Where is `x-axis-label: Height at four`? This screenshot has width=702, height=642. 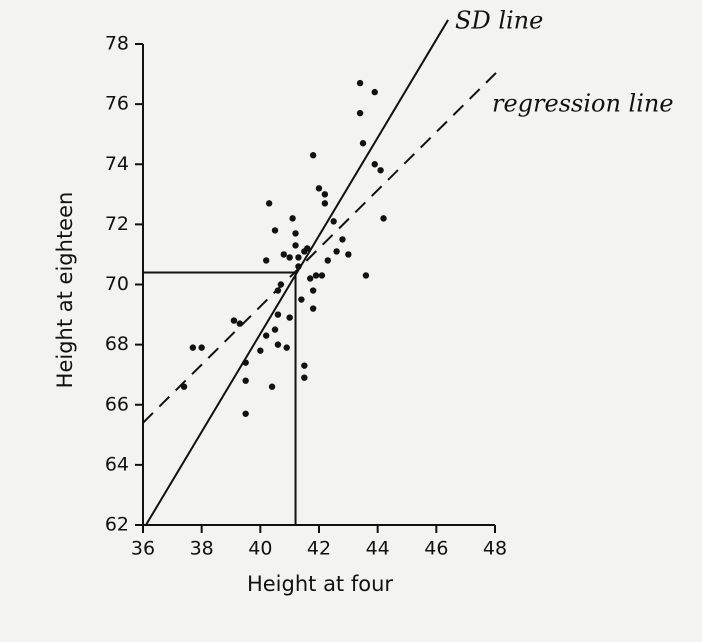
x-axis-label: Height at four is located at coordinates (320, 584).